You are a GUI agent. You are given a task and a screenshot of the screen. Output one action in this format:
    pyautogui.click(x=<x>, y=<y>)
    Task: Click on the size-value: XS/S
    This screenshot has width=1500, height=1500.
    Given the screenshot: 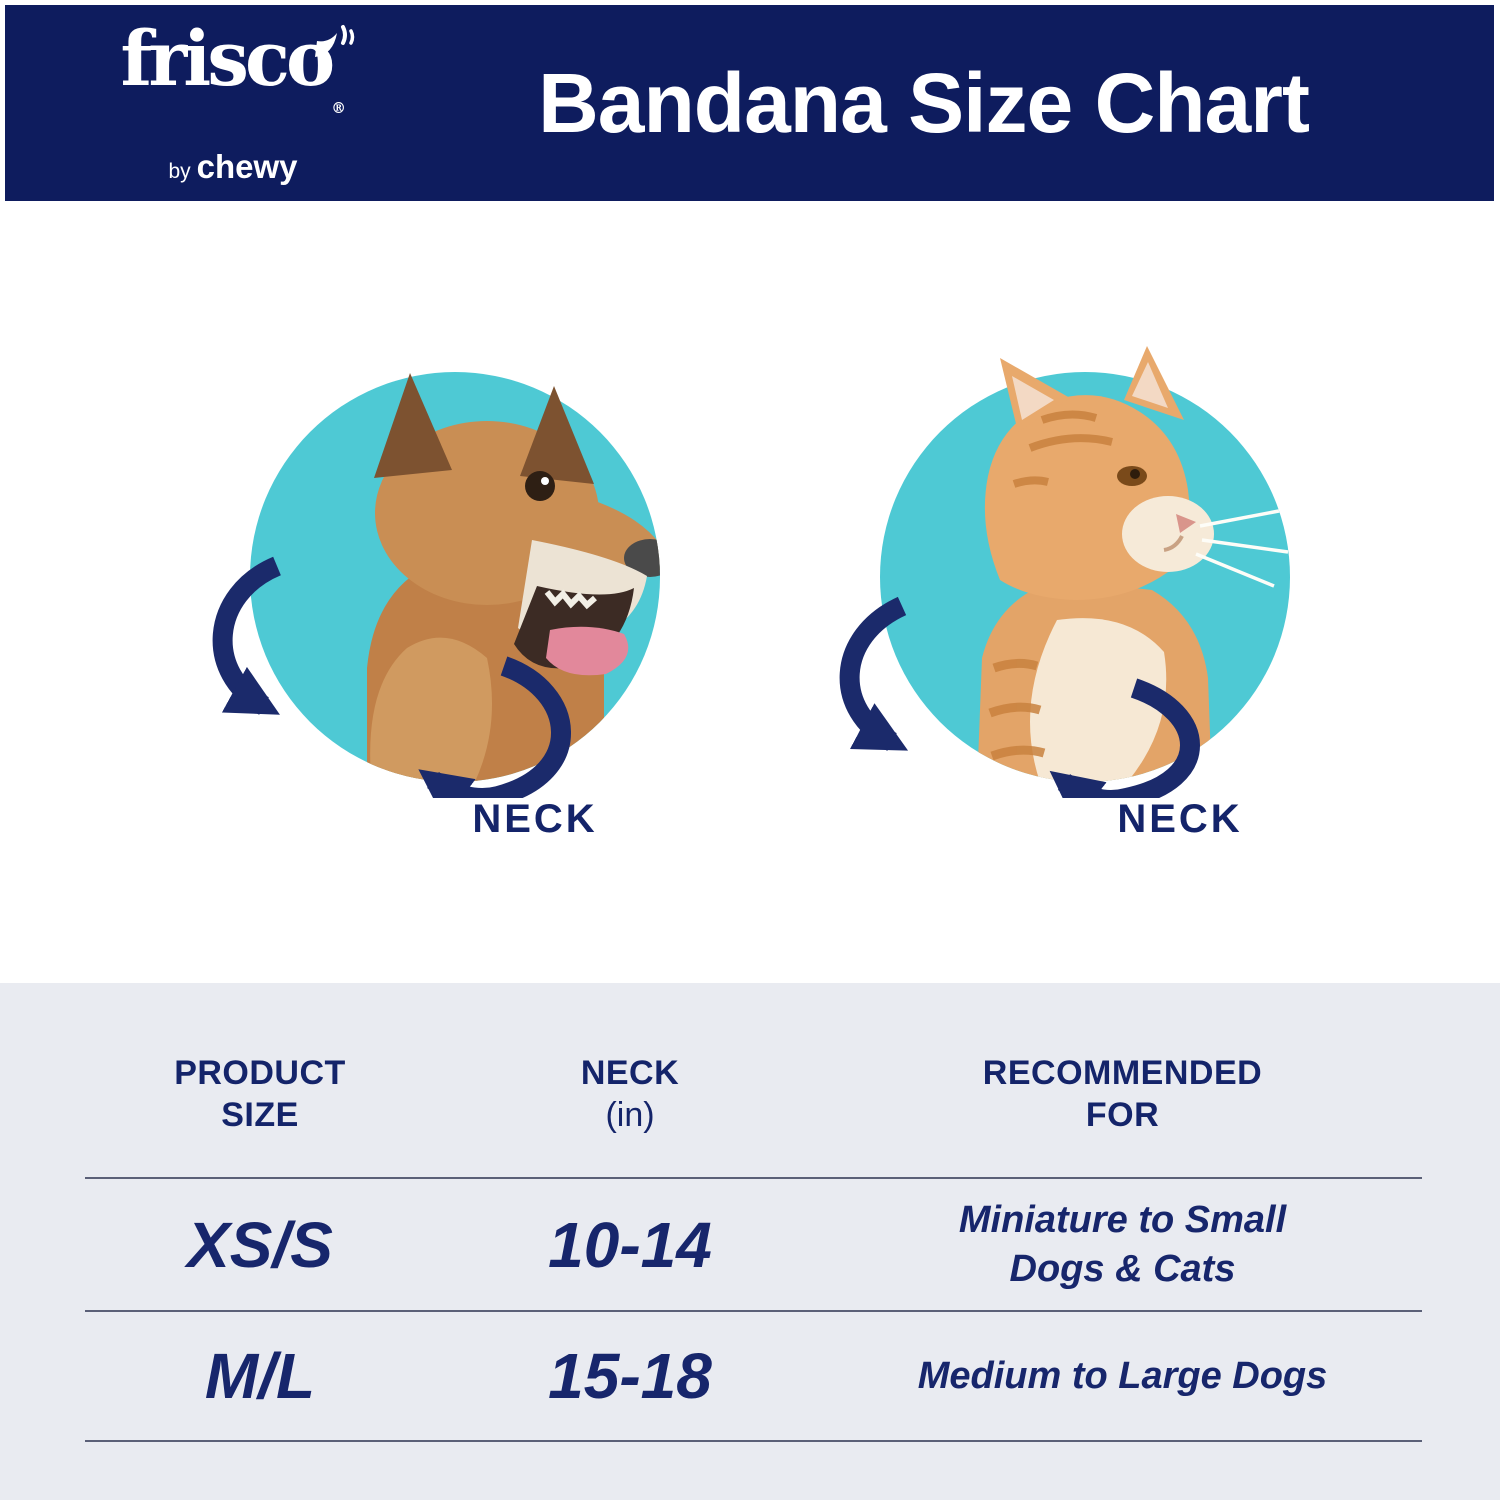 What is the action you would take?
    pyautogui.click(x=260, y=1244)
    